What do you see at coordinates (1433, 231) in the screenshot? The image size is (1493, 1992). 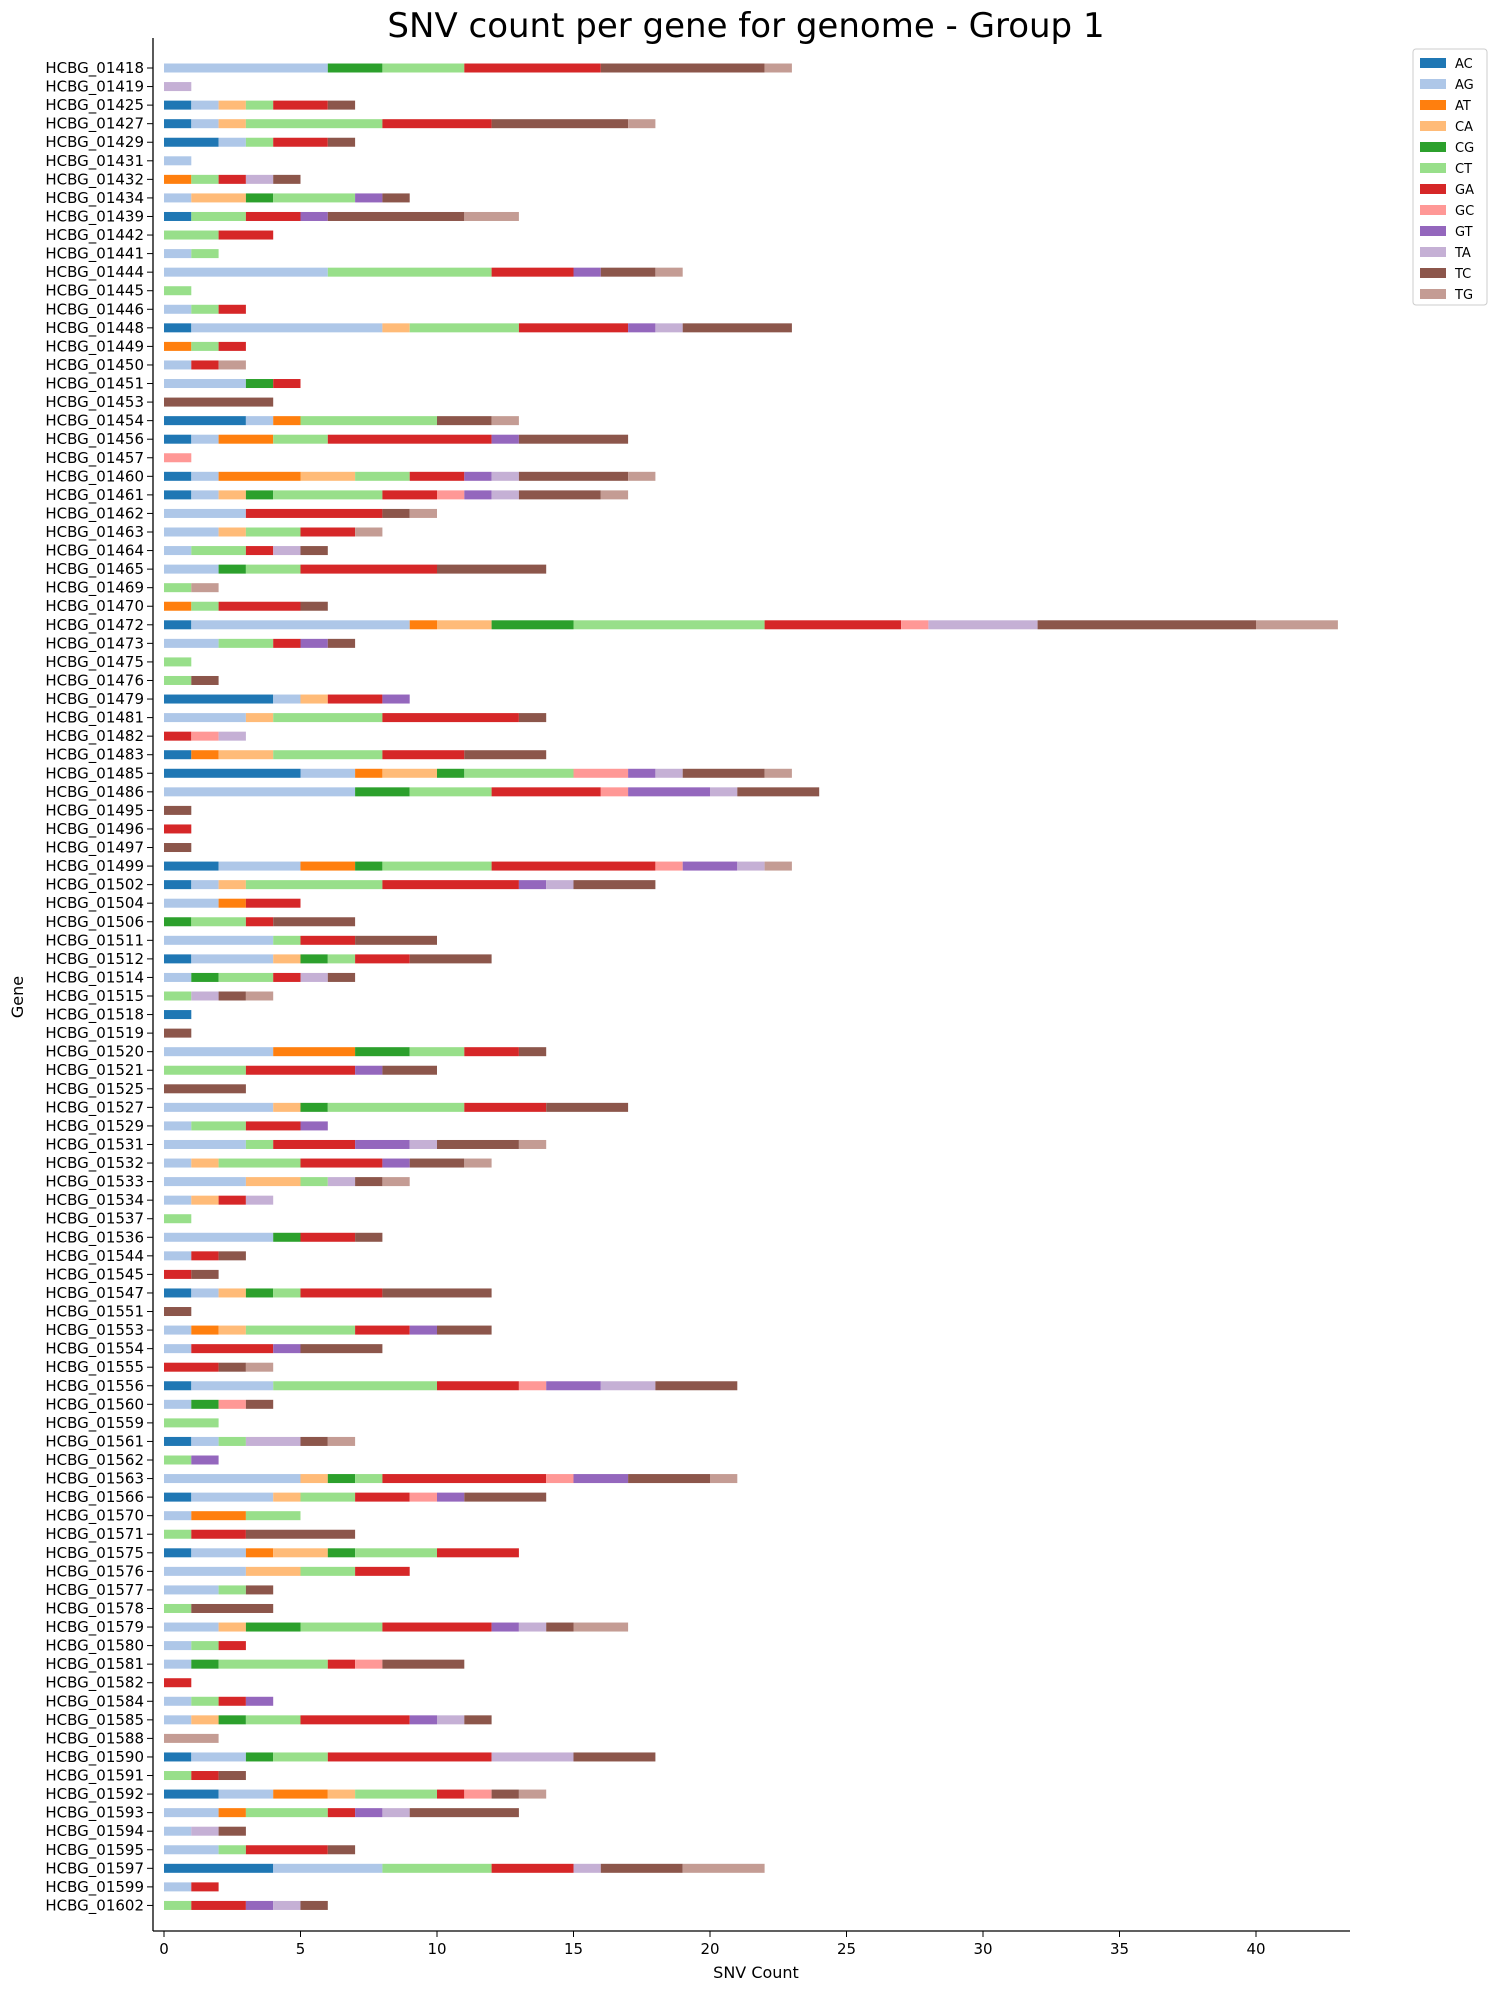 I see `legend-swatch-GT` at bounding box center [1433, 231].